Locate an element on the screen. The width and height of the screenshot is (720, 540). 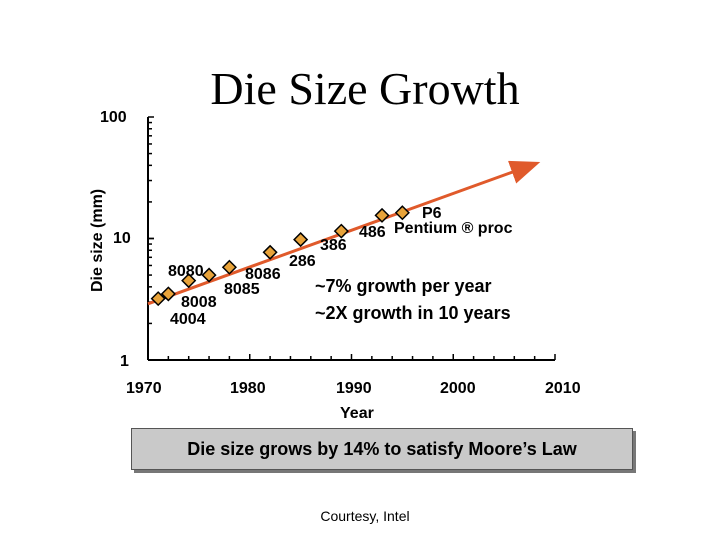
point-label-286: 286 is located at coordinates (302, 261).